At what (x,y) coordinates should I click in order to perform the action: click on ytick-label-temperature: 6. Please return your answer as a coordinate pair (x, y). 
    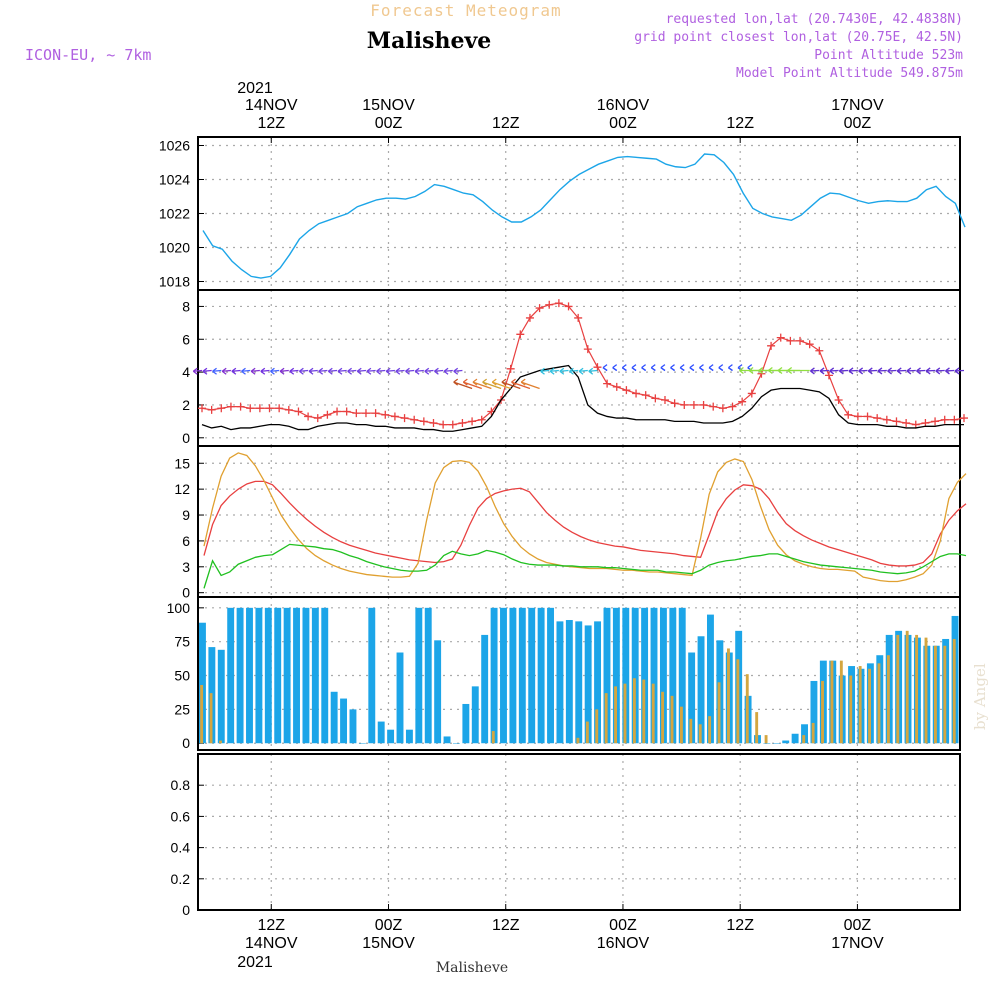
    Looking at the image, I should click on (186, 541).